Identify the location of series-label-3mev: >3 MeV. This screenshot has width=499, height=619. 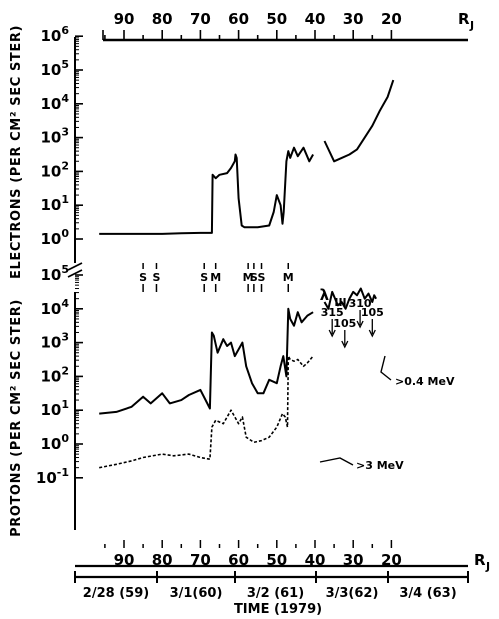
(380, 465).